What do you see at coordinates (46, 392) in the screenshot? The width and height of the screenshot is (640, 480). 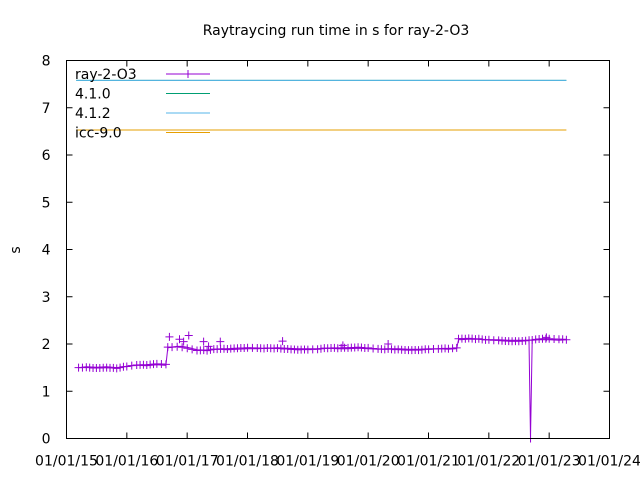 I see `y-tick-label: 1` at bounding box center [46, 392].